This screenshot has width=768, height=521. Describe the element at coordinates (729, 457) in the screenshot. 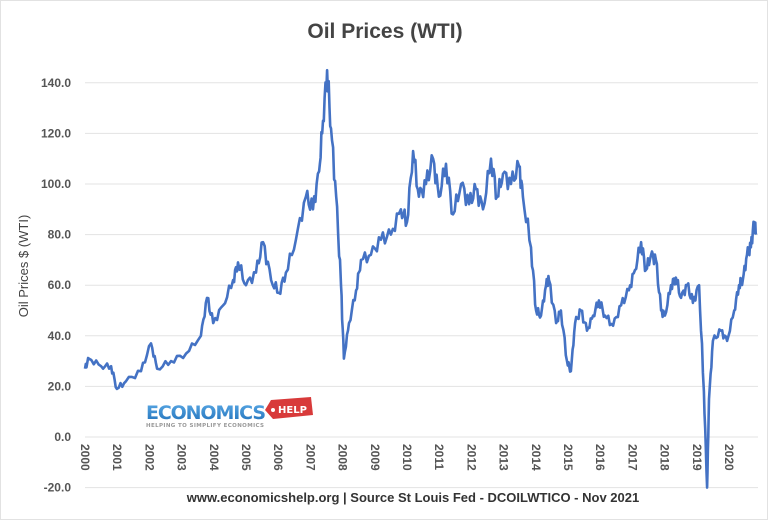

I see `x-tick-label: 2020` at that location.